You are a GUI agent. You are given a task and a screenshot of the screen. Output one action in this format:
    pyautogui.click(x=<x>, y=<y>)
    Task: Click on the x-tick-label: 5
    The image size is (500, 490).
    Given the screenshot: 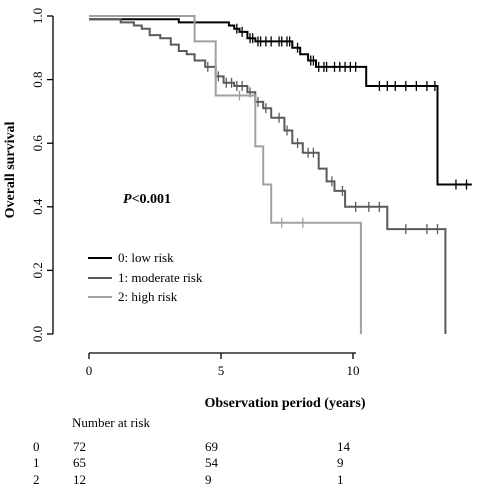 What is the action you would take?
    pyautogui.click(x=221, y=370)
    